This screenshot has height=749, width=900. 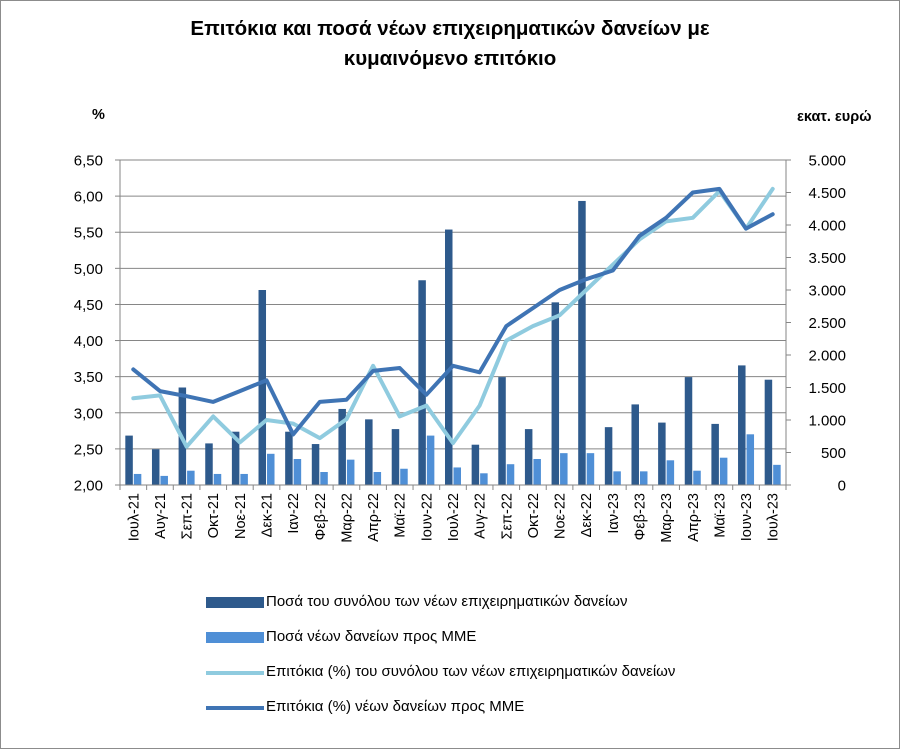 What do you see at coordinates (268, 515) in the screenshot?
I see `x-tick-label: Δεκ-21` at bounding box center [268, 515].